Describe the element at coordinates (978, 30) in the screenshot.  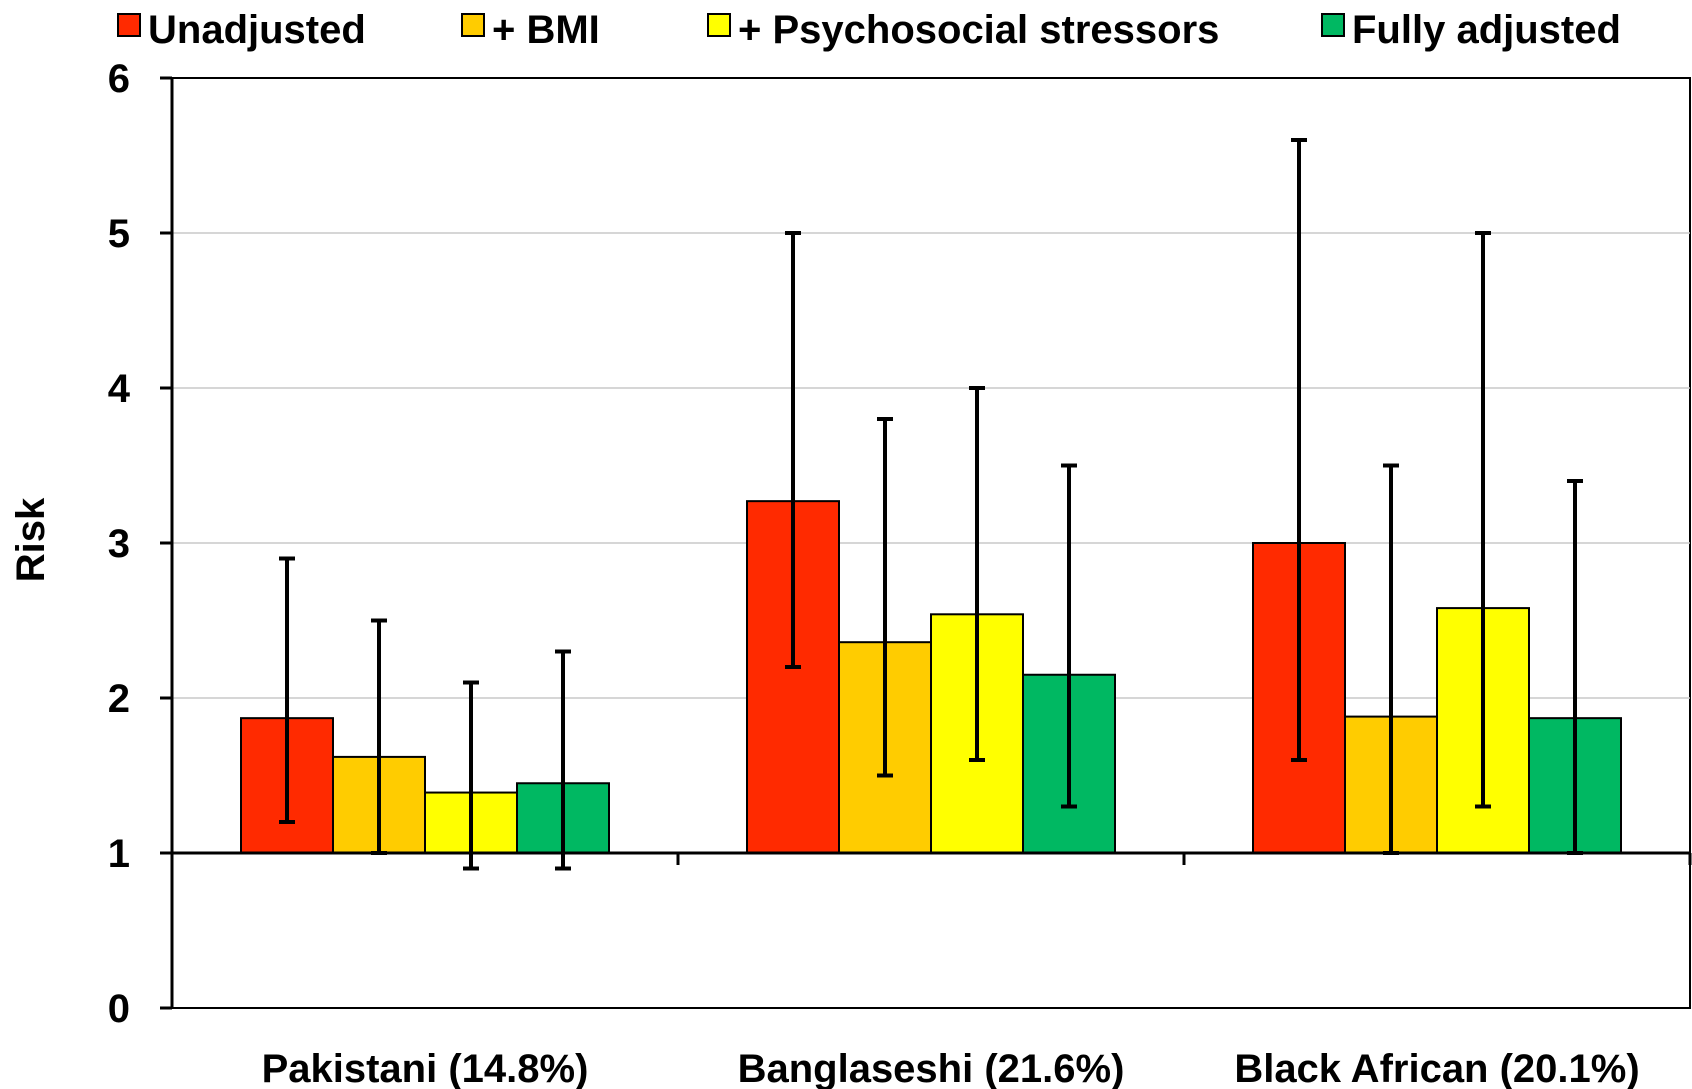
I see `legend-label: + Psychosocial stressors` at that location.